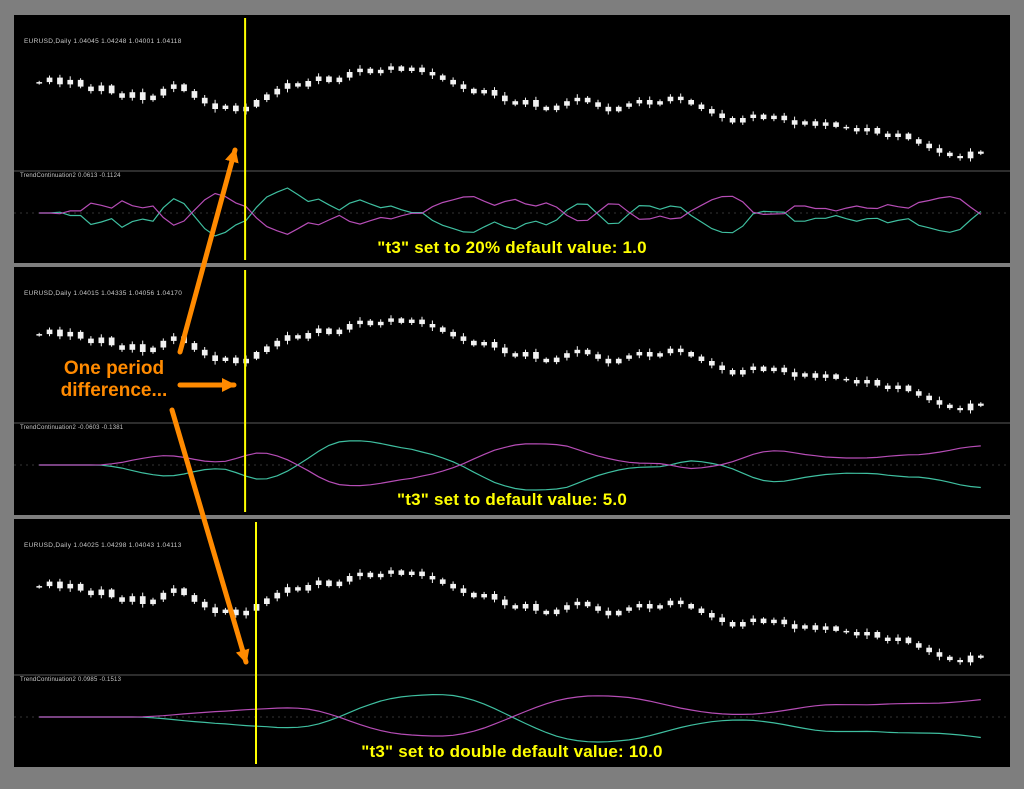 This screenshot has width=1024, height=789. I want to click on indicator-line-teal, so click(510, 465).